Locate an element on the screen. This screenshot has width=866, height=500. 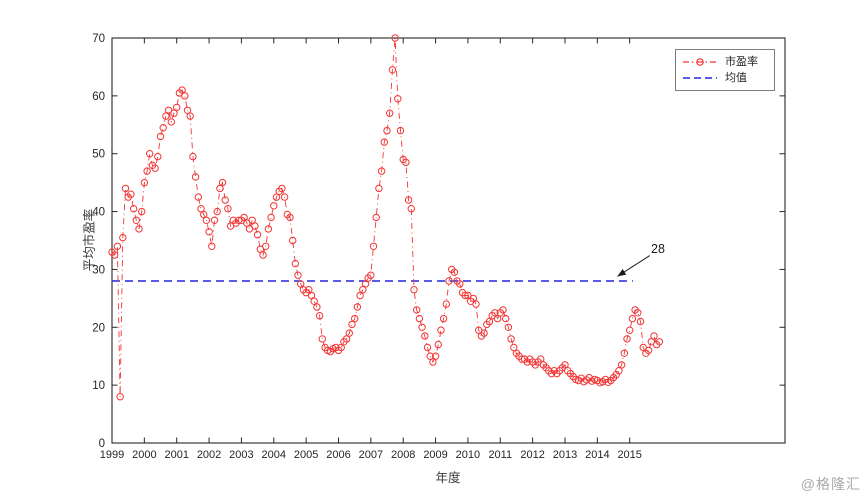
svg-text: 2008 is located at coordinates (403, 455).